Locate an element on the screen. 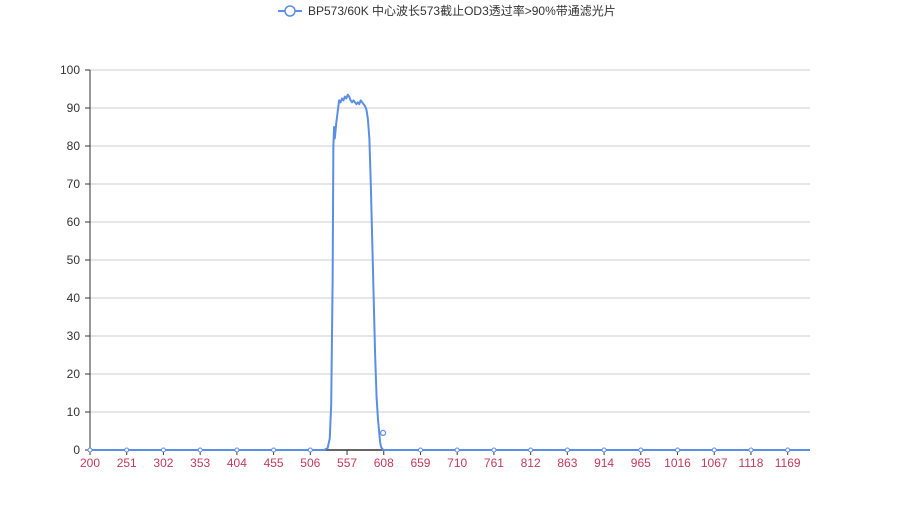 This screenshot has height=505, width=900. x-tick-label: 251 is located at coordinates (127, 463).